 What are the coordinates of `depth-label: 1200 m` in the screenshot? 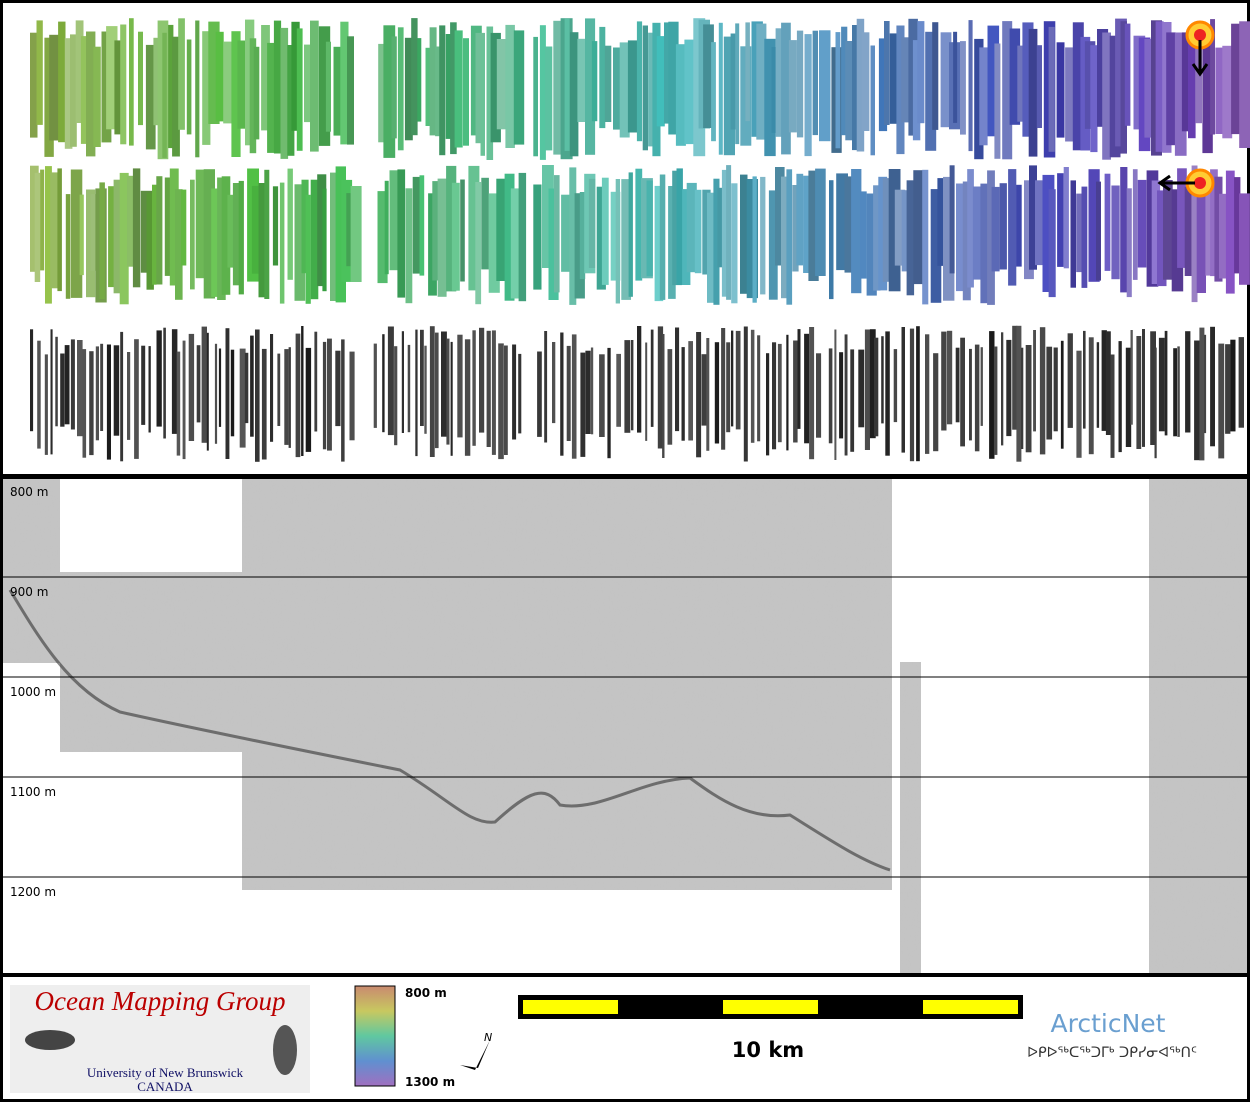 It's located at (33, 892).